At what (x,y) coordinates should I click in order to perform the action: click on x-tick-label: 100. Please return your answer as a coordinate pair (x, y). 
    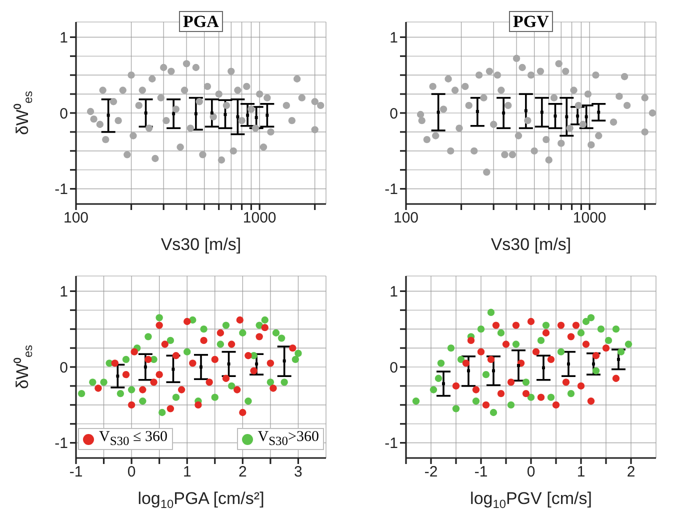
    Looking at the image, I should click on (76, 218).